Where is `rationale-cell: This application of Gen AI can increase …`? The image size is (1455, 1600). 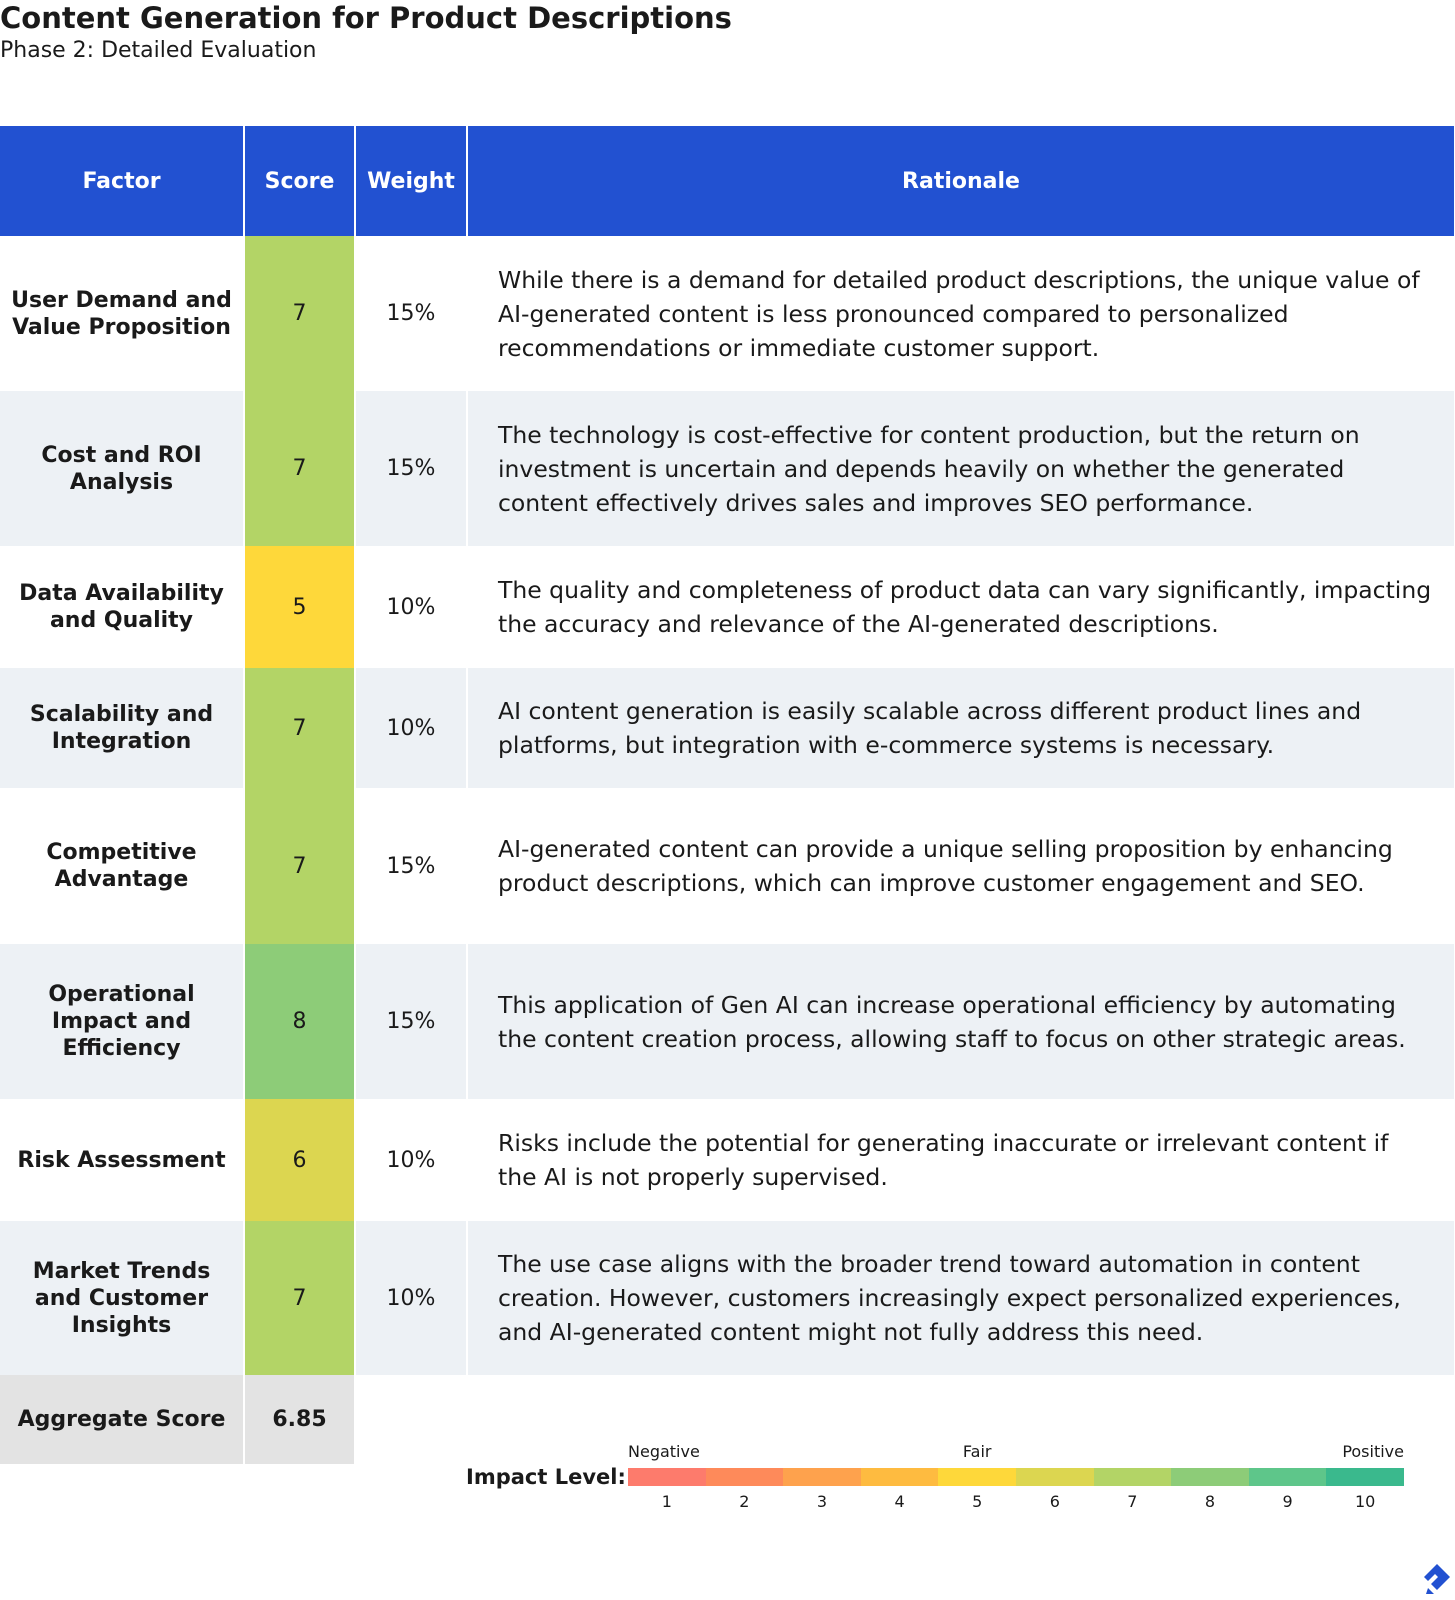 rationale-cell: This application of Gen AI can increase … is located at coordinates (961, 1021).